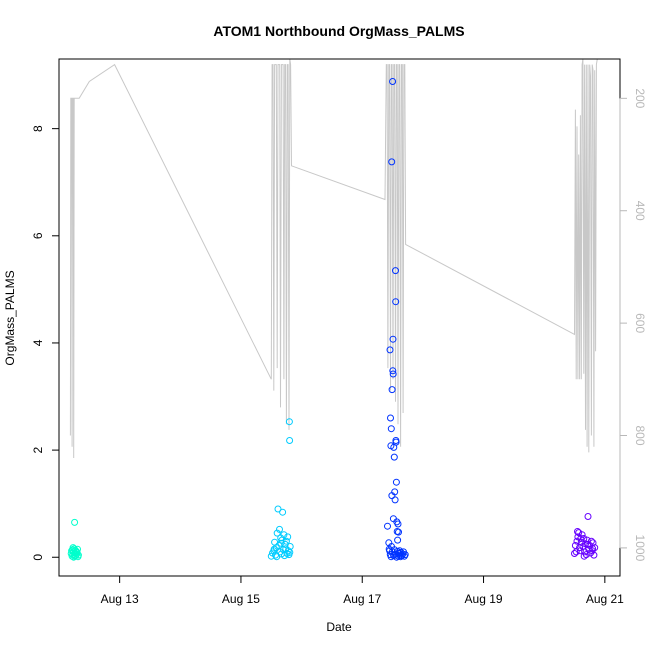 Image resolution: width=650 pixels, height=650 pixels. Describe the element at coordinates (605, 599) in the screenshot. I see `x-tick-label: Aug 21` at that location.